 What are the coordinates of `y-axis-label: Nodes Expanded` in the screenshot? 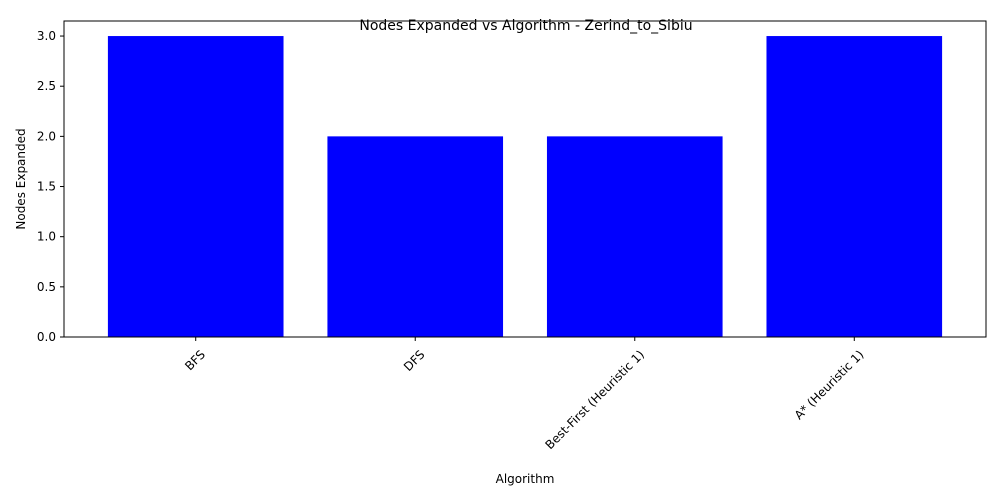 It's located at (21, 178).